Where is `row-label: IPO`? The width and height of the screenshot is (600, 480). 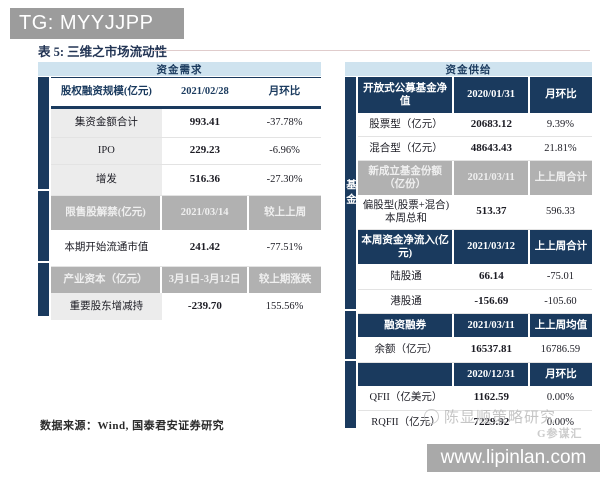
row-label: IPO is located at coordinates (106, 151).